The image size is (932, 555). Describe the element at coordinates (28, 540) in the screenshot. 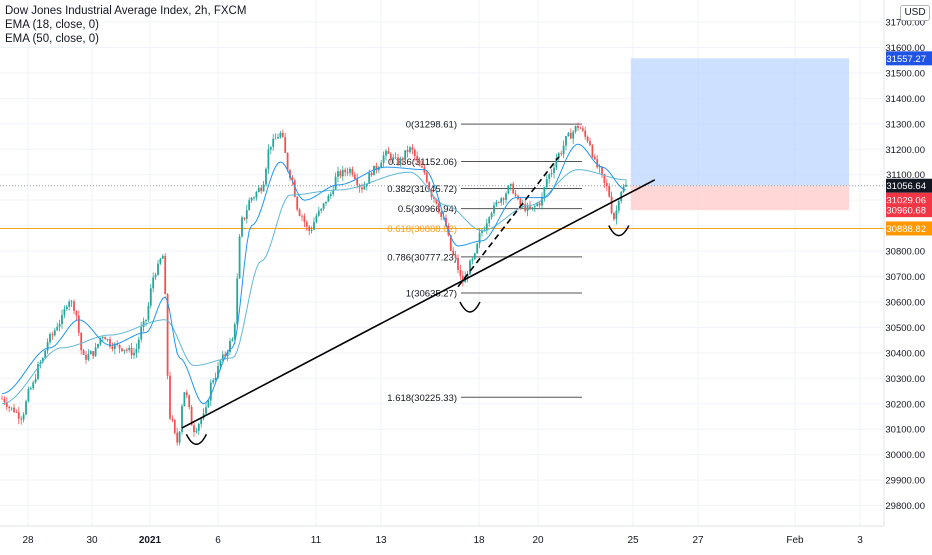

I see `time-tick-label: 28` at that location.